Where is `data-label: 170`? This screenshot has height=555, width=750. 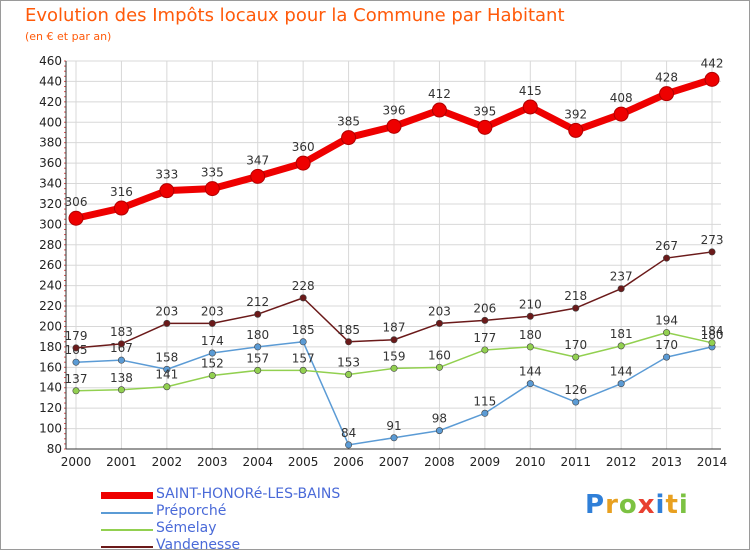
data-label: 170 is located at coordinates (666, 345).